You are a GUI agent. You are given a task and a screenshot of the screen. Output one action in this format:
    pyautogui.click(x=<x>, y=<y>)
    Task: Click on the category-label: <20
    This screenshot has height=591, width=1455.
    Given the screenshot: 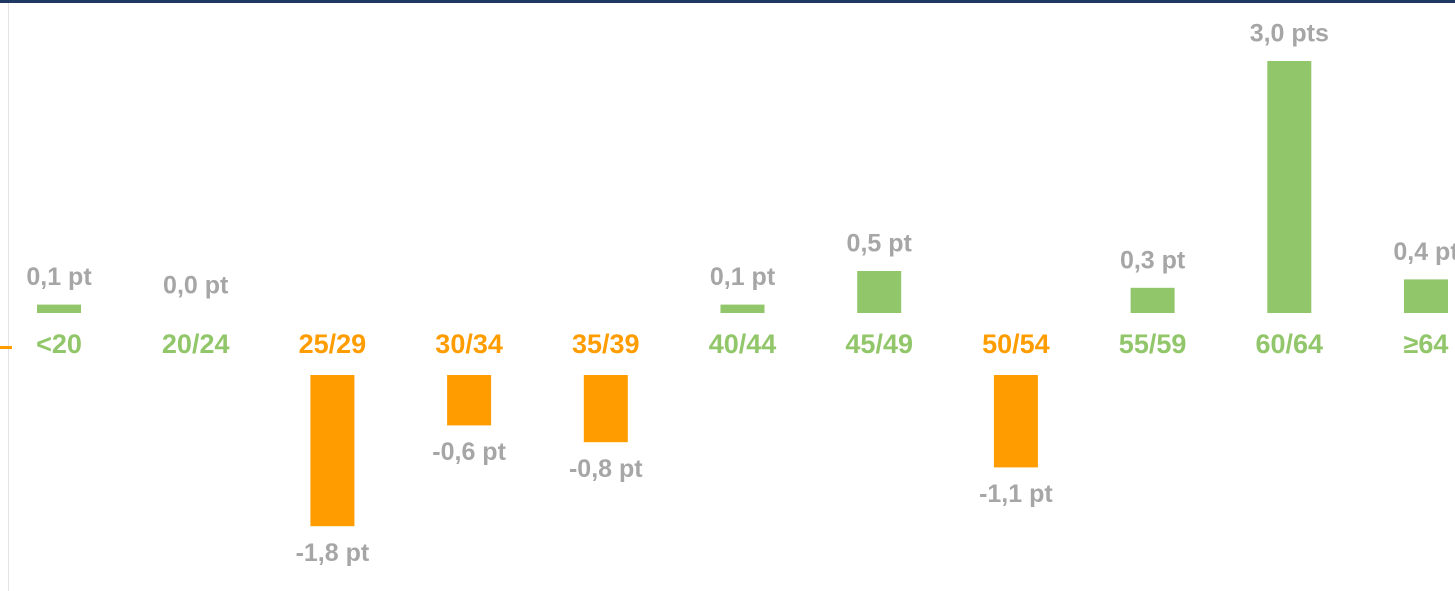 What is the action you would take?
    pyautogui.click(x=59, y=344)
    